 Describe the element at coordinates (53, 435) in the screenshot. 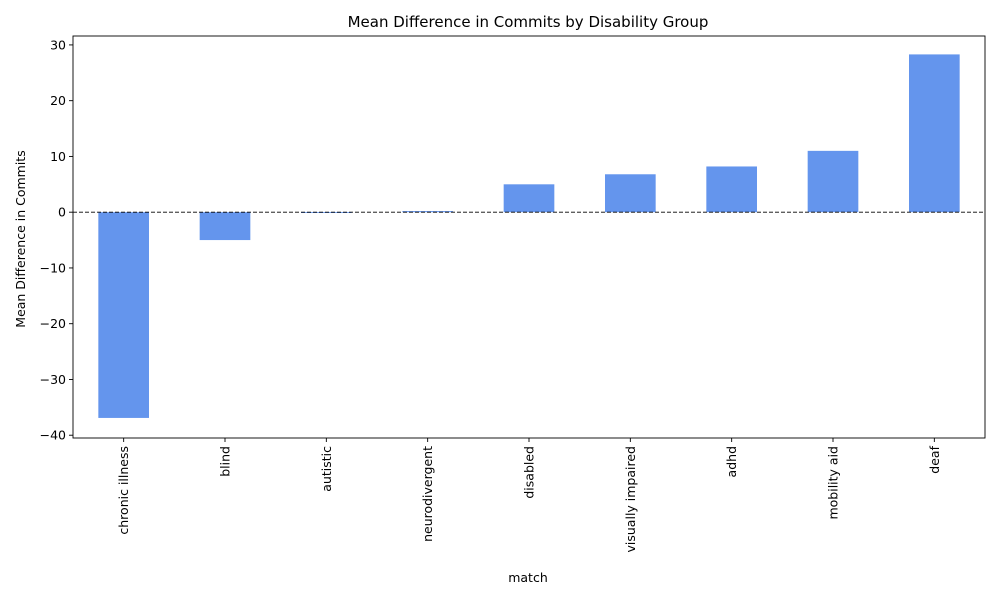

I see `y-tick-label: −40` at that location.